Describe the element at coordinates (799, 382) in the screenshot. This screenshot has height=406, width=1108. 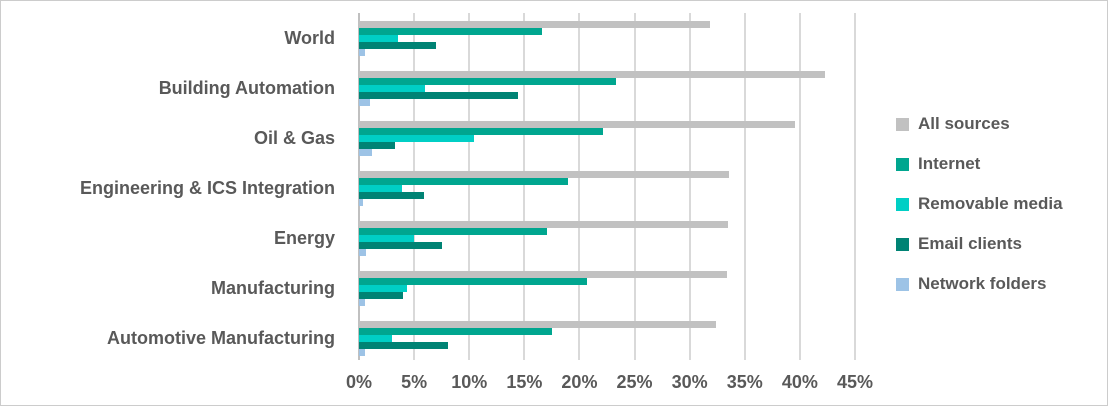
I see `x-tick-label: 40%` at that location.